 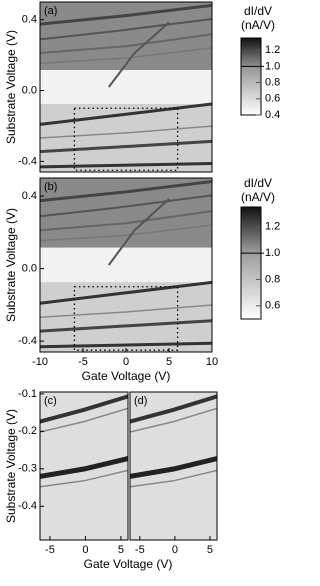 What do you see at coordinates (50, 401) in the screenshot?
I see `panel-label: (c)` at bounding box center [50, 401].